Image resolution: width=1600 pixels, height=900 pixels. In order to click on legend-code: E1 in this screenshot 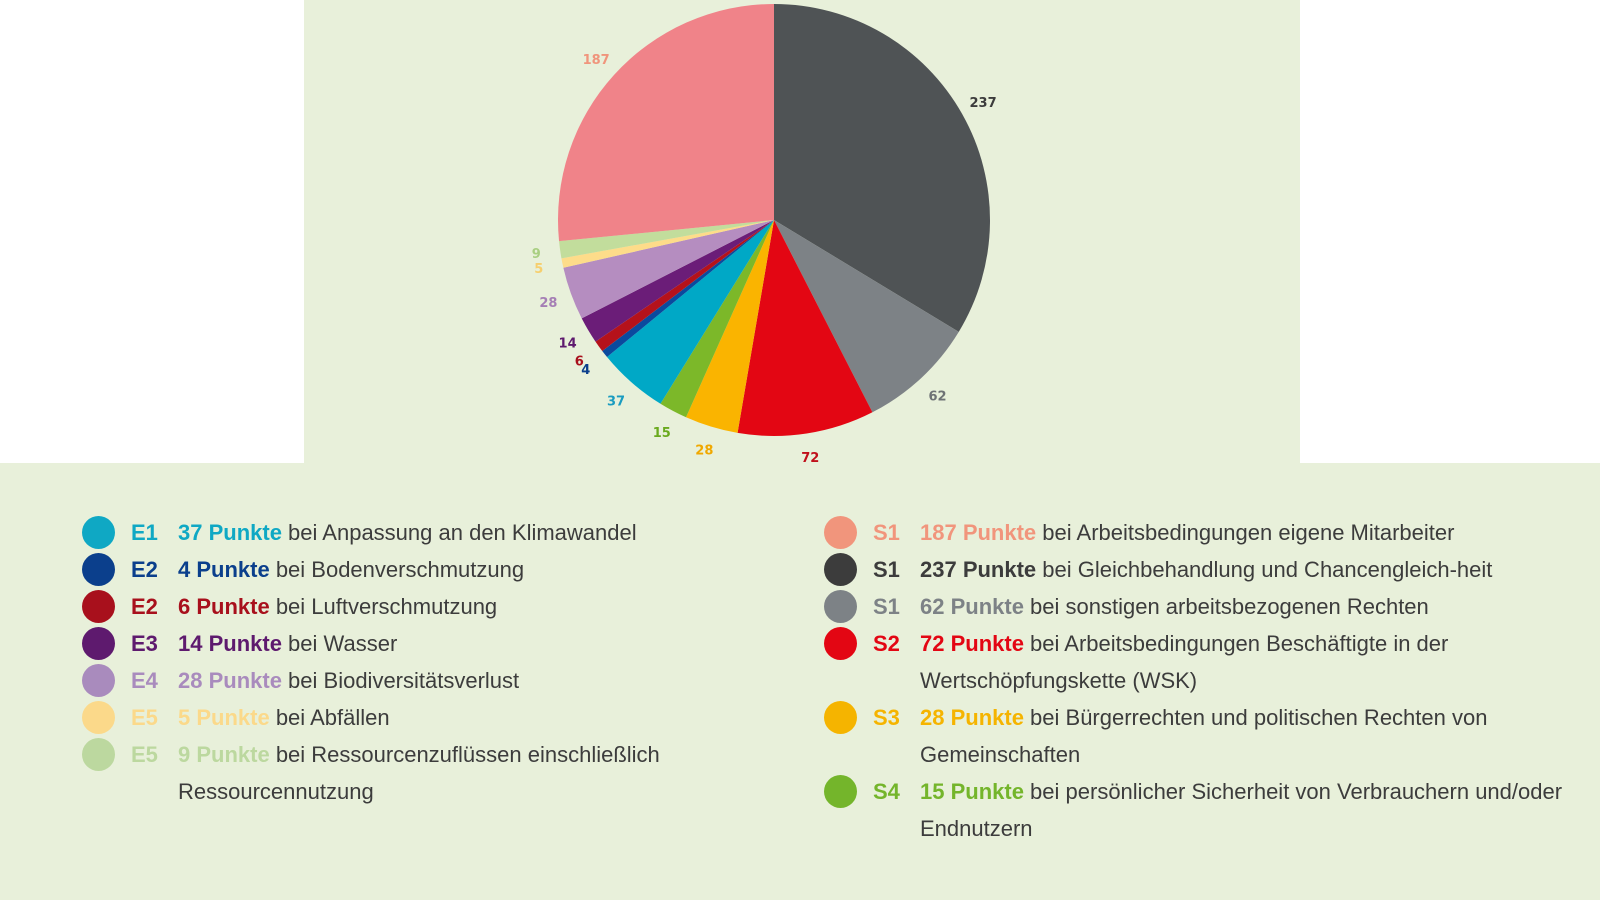, I will do `click(144, 532)`.